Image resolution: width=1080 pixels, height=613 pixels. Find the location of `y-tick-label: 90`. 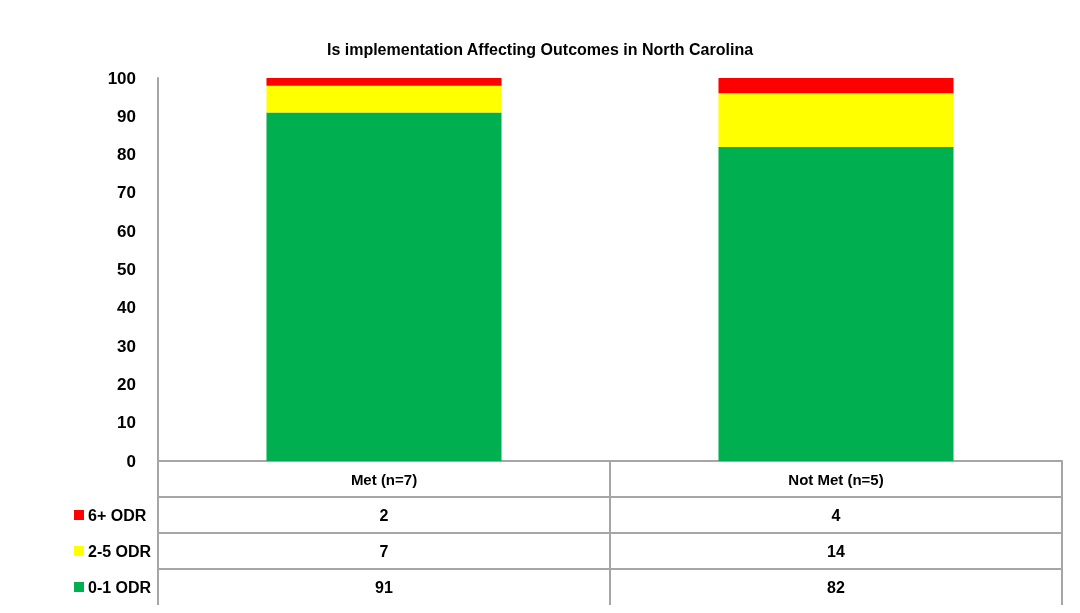

y-tick-label: 90 is located at coordinates (126, 116).